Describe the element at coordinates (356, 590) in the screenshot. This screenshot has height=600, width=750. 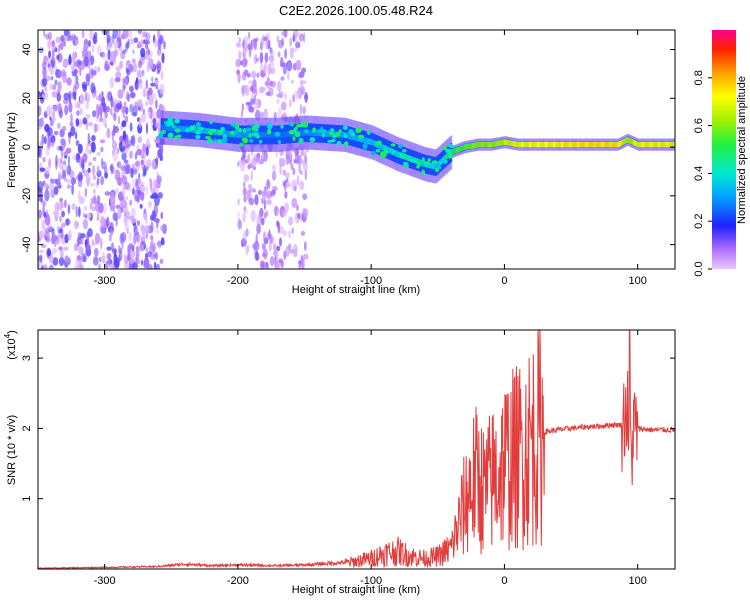
I see `snr-x-axis-label: Height of straight line (km)` at that location.